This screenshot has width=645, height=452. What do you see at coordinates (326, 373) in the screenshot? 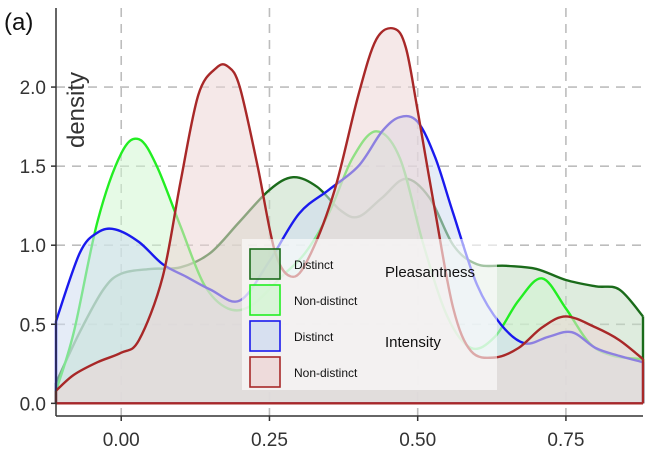
I see `legend-entry-3: Non-distinct` at bounding box center [326, 373].